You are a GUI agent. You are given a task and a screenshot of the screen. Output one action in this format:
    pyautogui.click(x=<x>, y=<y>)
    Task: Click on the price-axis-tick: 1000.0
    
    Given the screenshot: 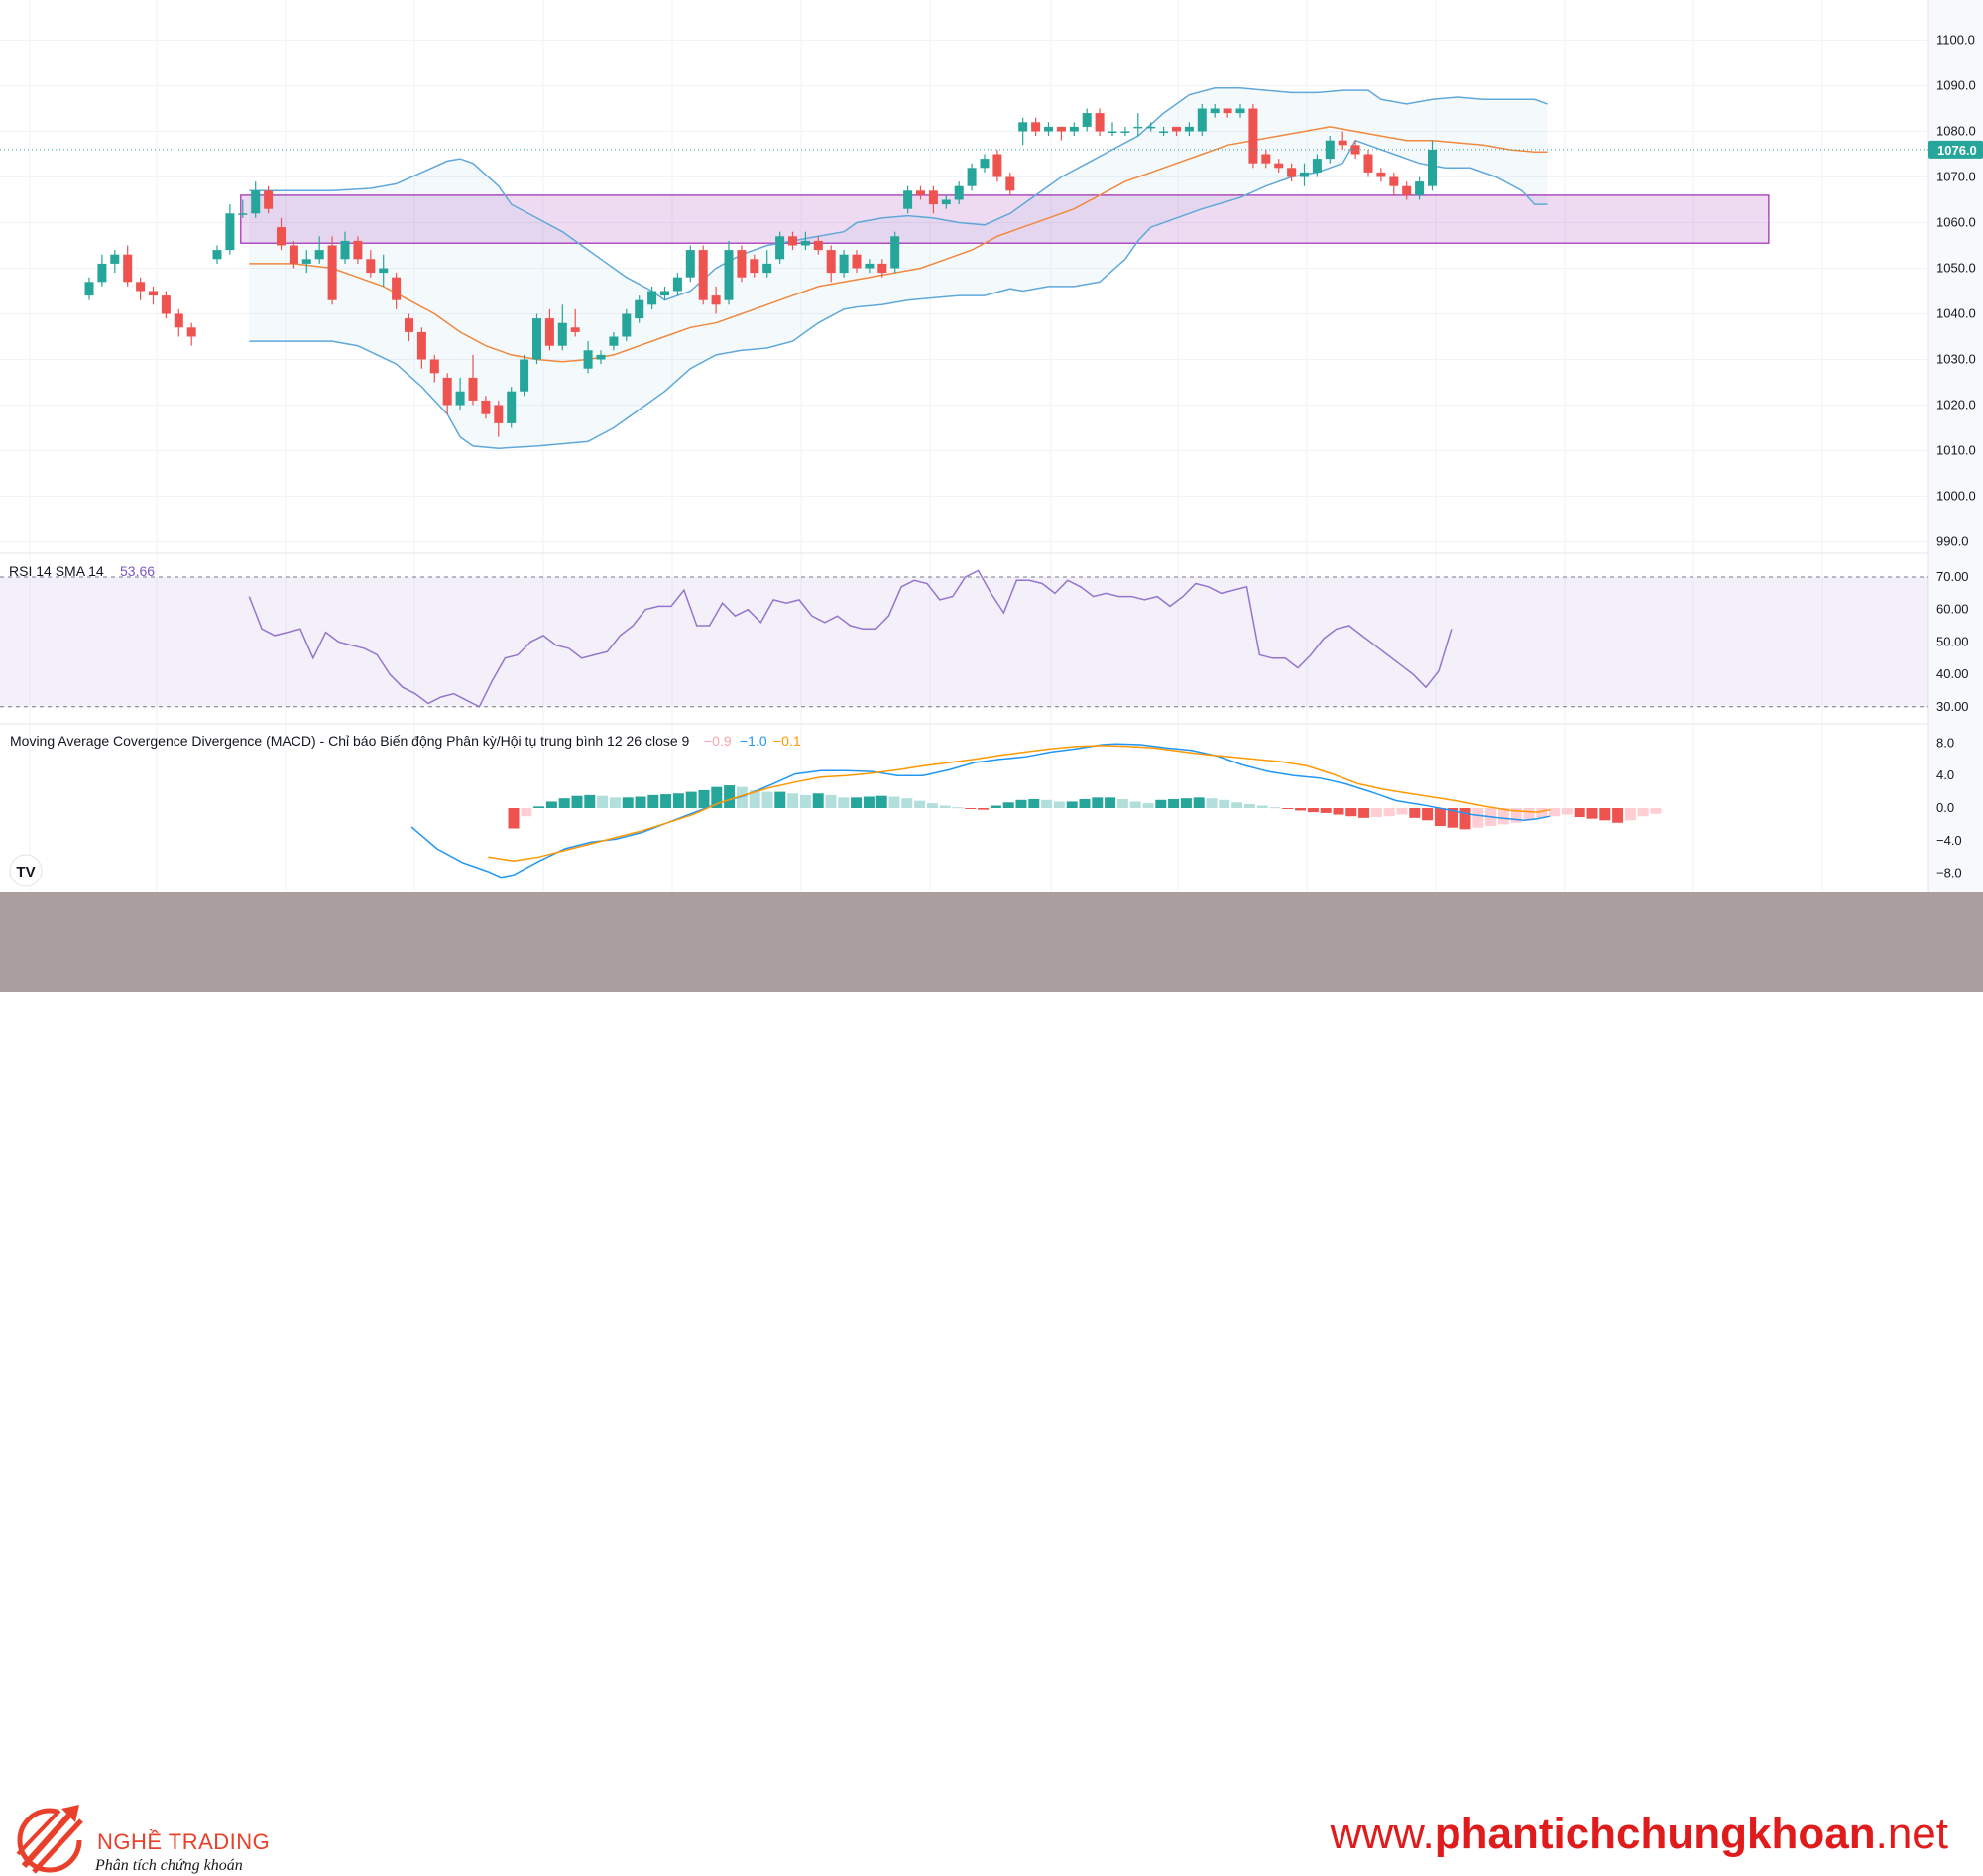 What is the action you would take?
    pyautogui.click(x=1956, y=496)
    